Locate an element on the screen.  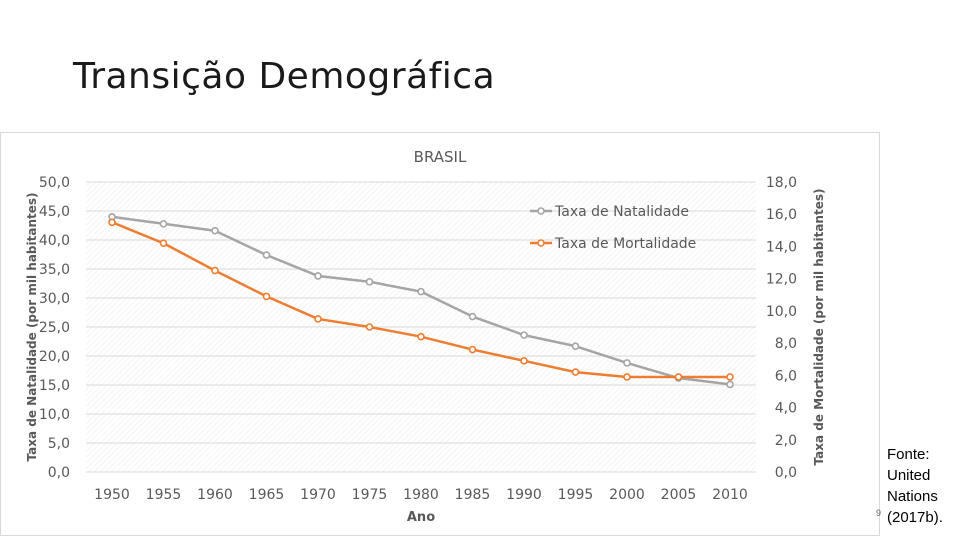
y-left-tick-label: 35,0 is located at coordinates (54, 270).